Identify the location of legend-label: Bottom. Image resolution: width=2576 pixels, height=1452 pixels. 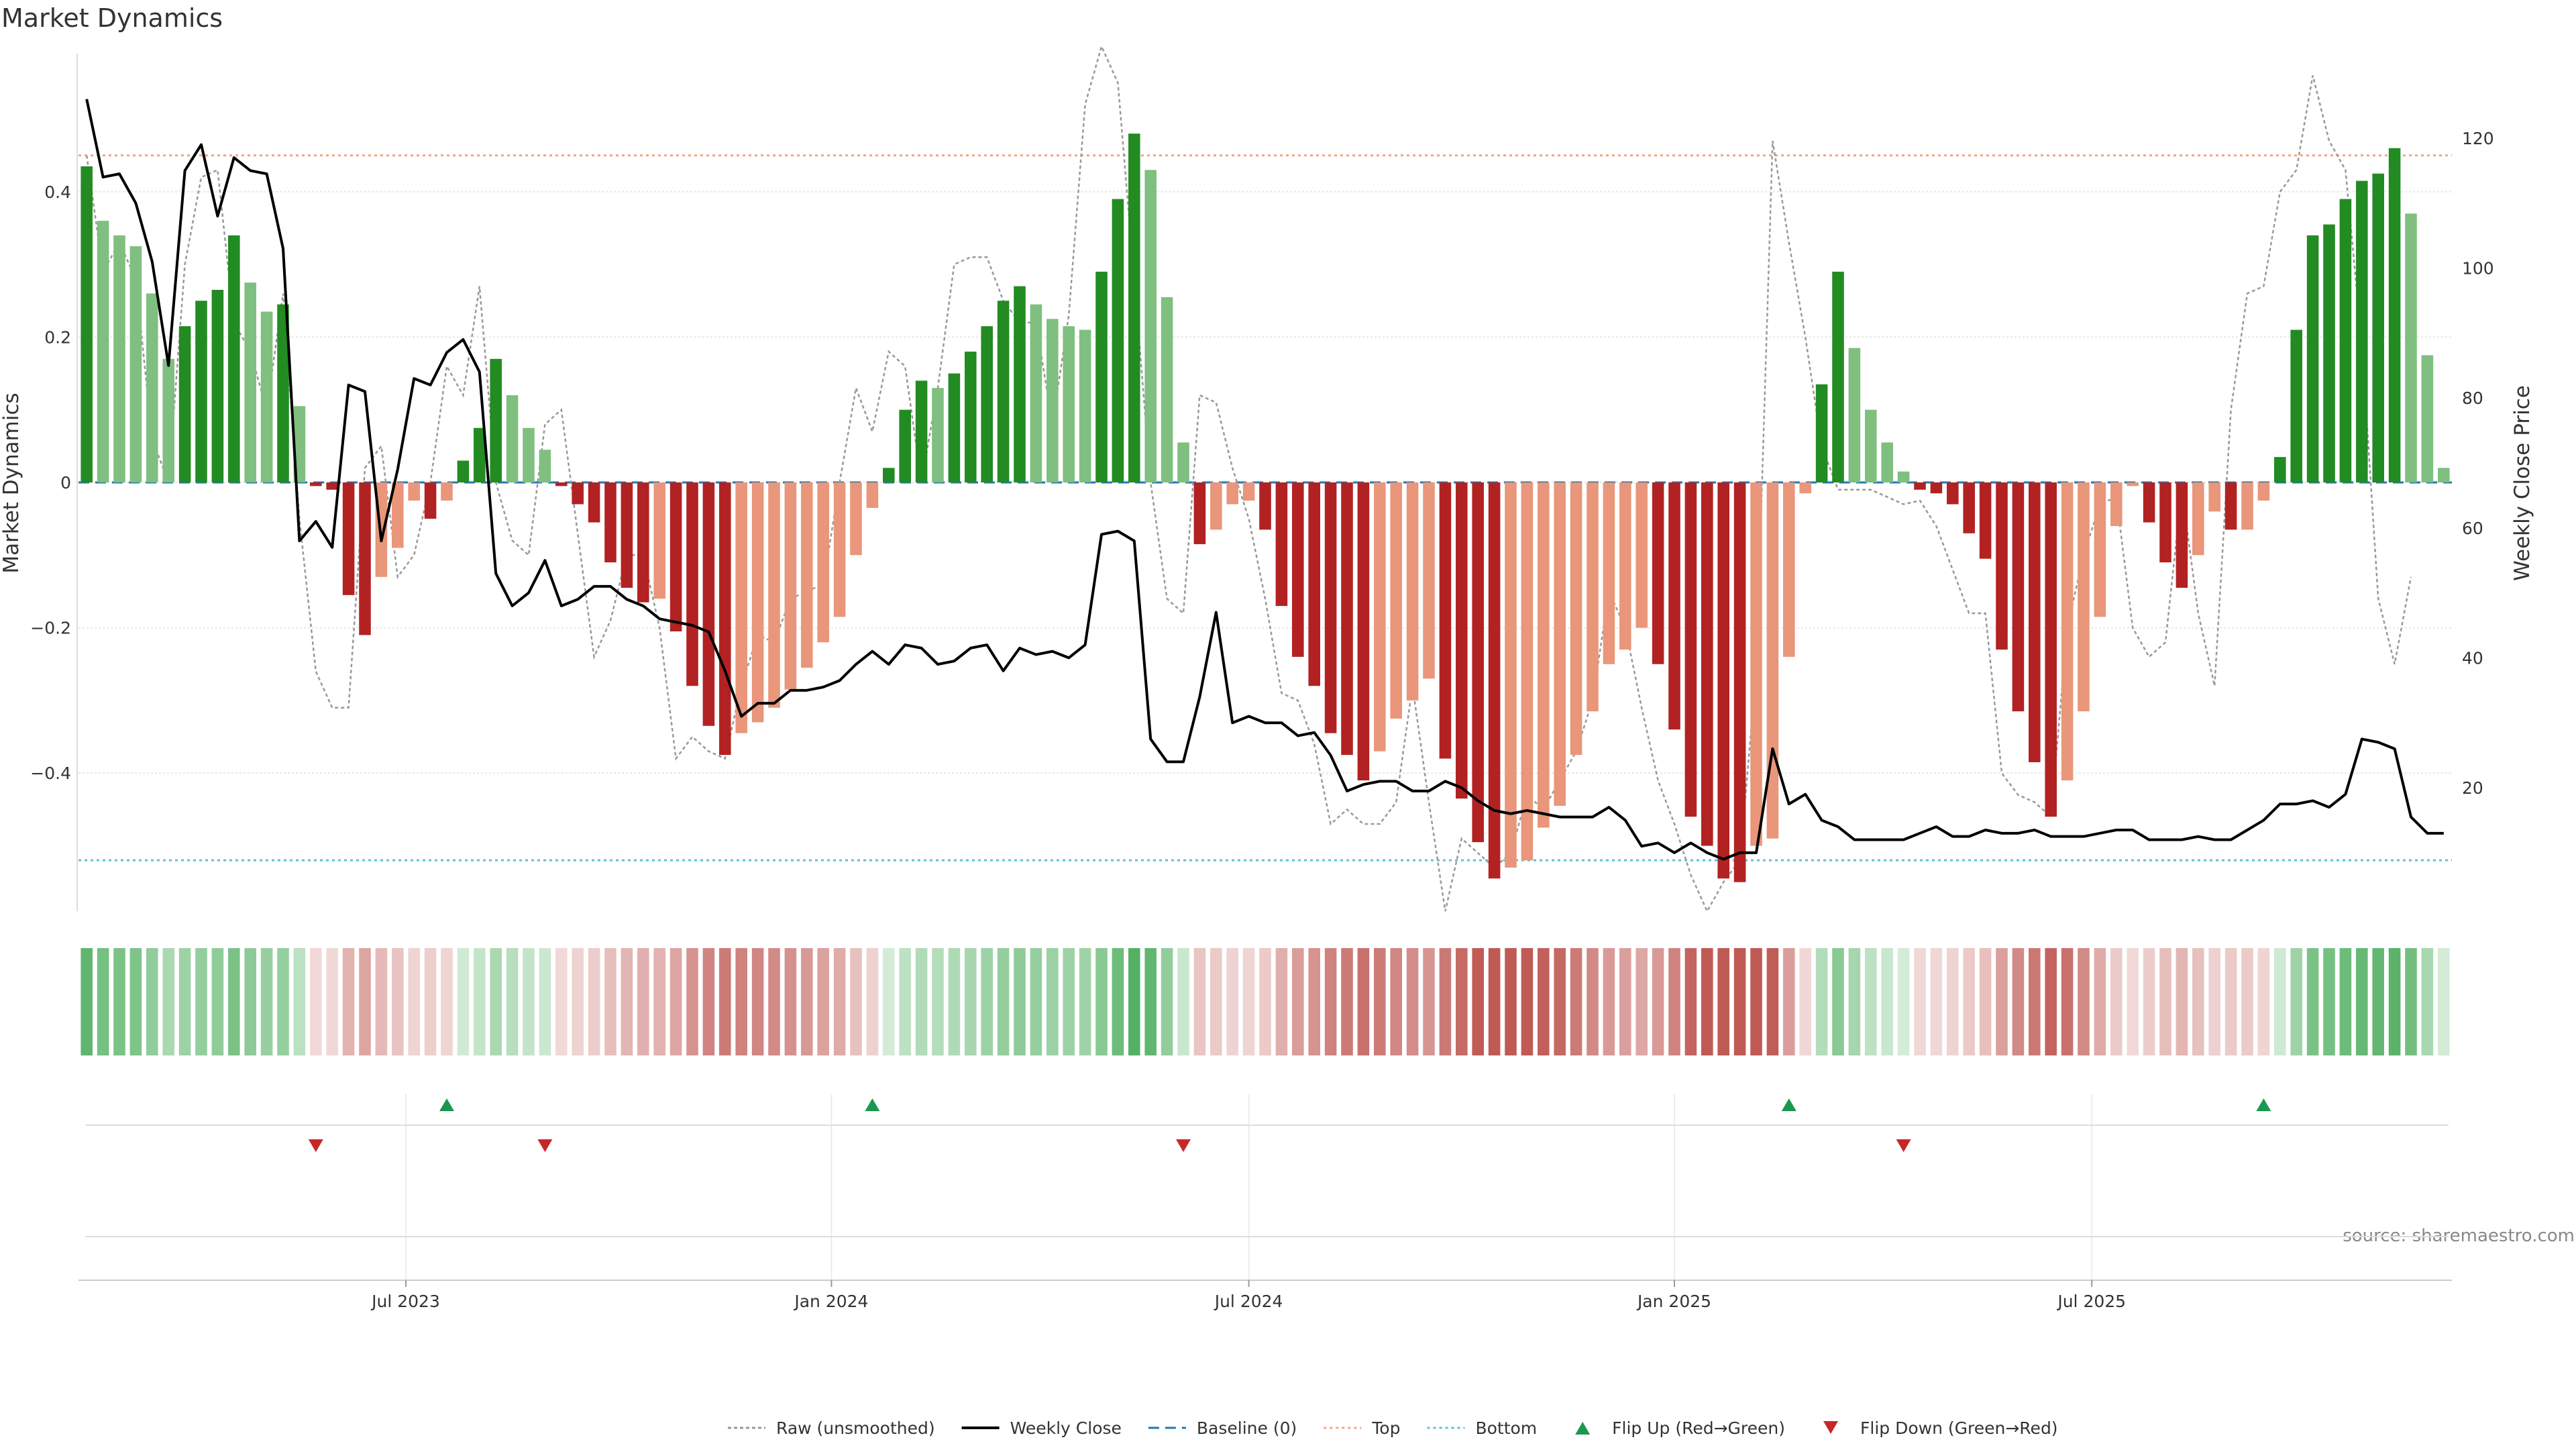
(1506, 1428).